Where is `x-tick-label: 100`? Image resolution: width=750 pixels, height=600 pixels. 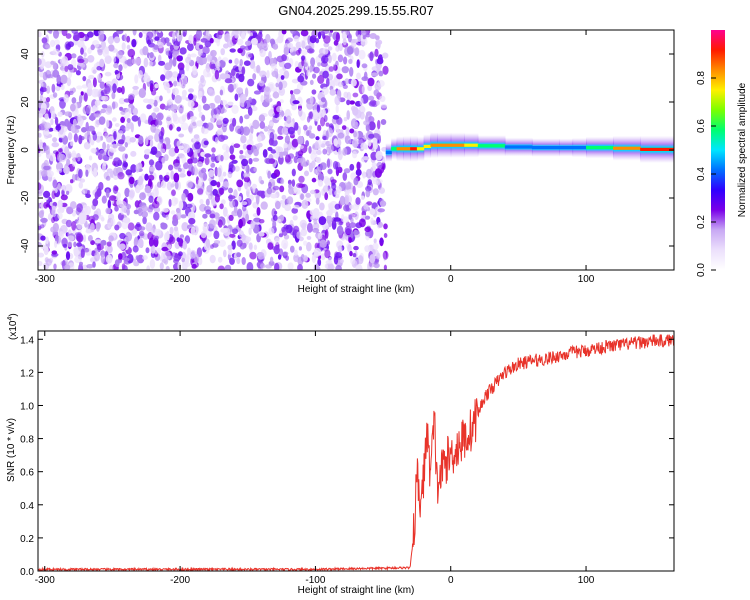
x-tick-label: 100 is located at coordinates (586, 279).